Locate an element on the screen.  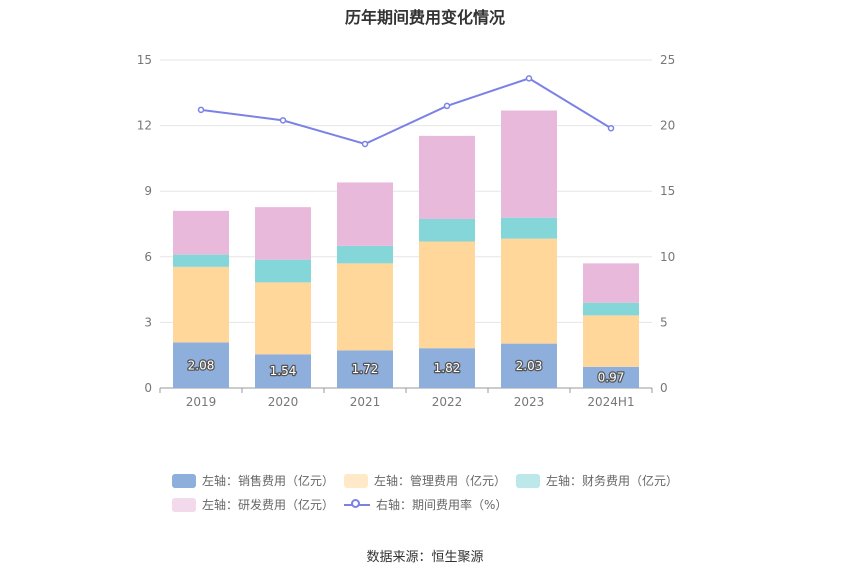
right-axis-tick-label: 0 is located at coordinates (664, 388).